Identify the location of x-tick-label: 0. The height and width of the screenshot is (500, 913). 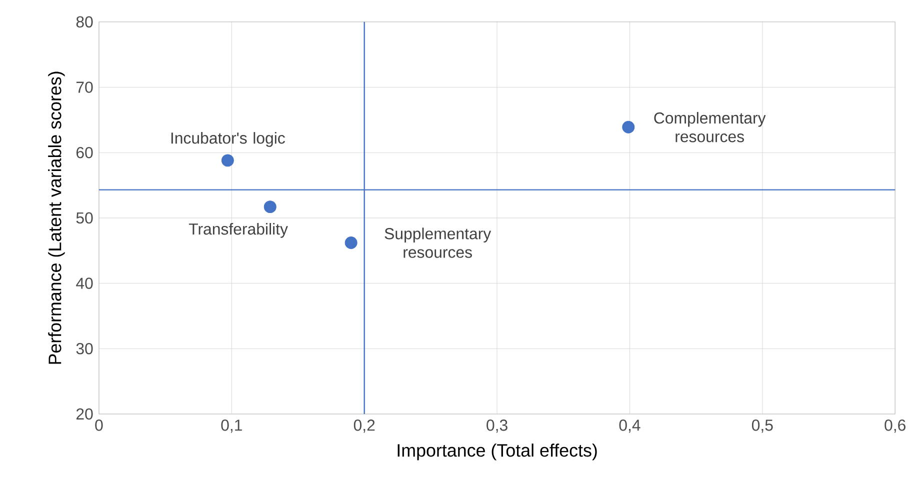
(99, 426).